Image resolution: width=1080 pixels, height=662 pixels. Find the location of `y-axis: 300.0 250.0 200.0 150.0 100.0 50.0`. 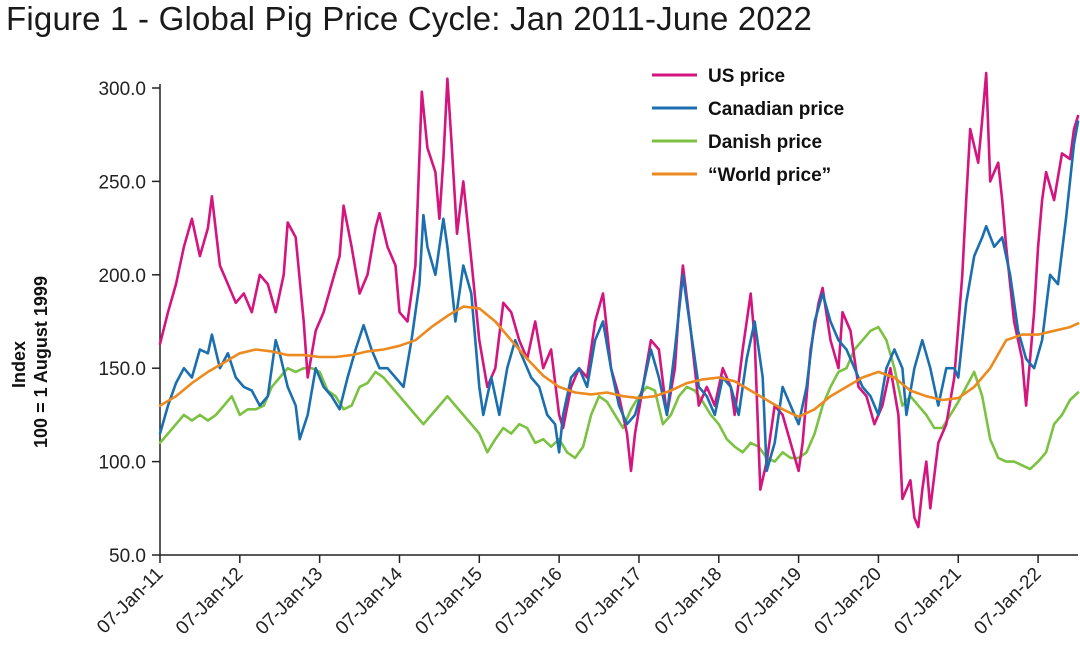

y-axis: 300.0 250.0 200.0 150.0 100.0 50.0 is located at coordinates (129, 323).